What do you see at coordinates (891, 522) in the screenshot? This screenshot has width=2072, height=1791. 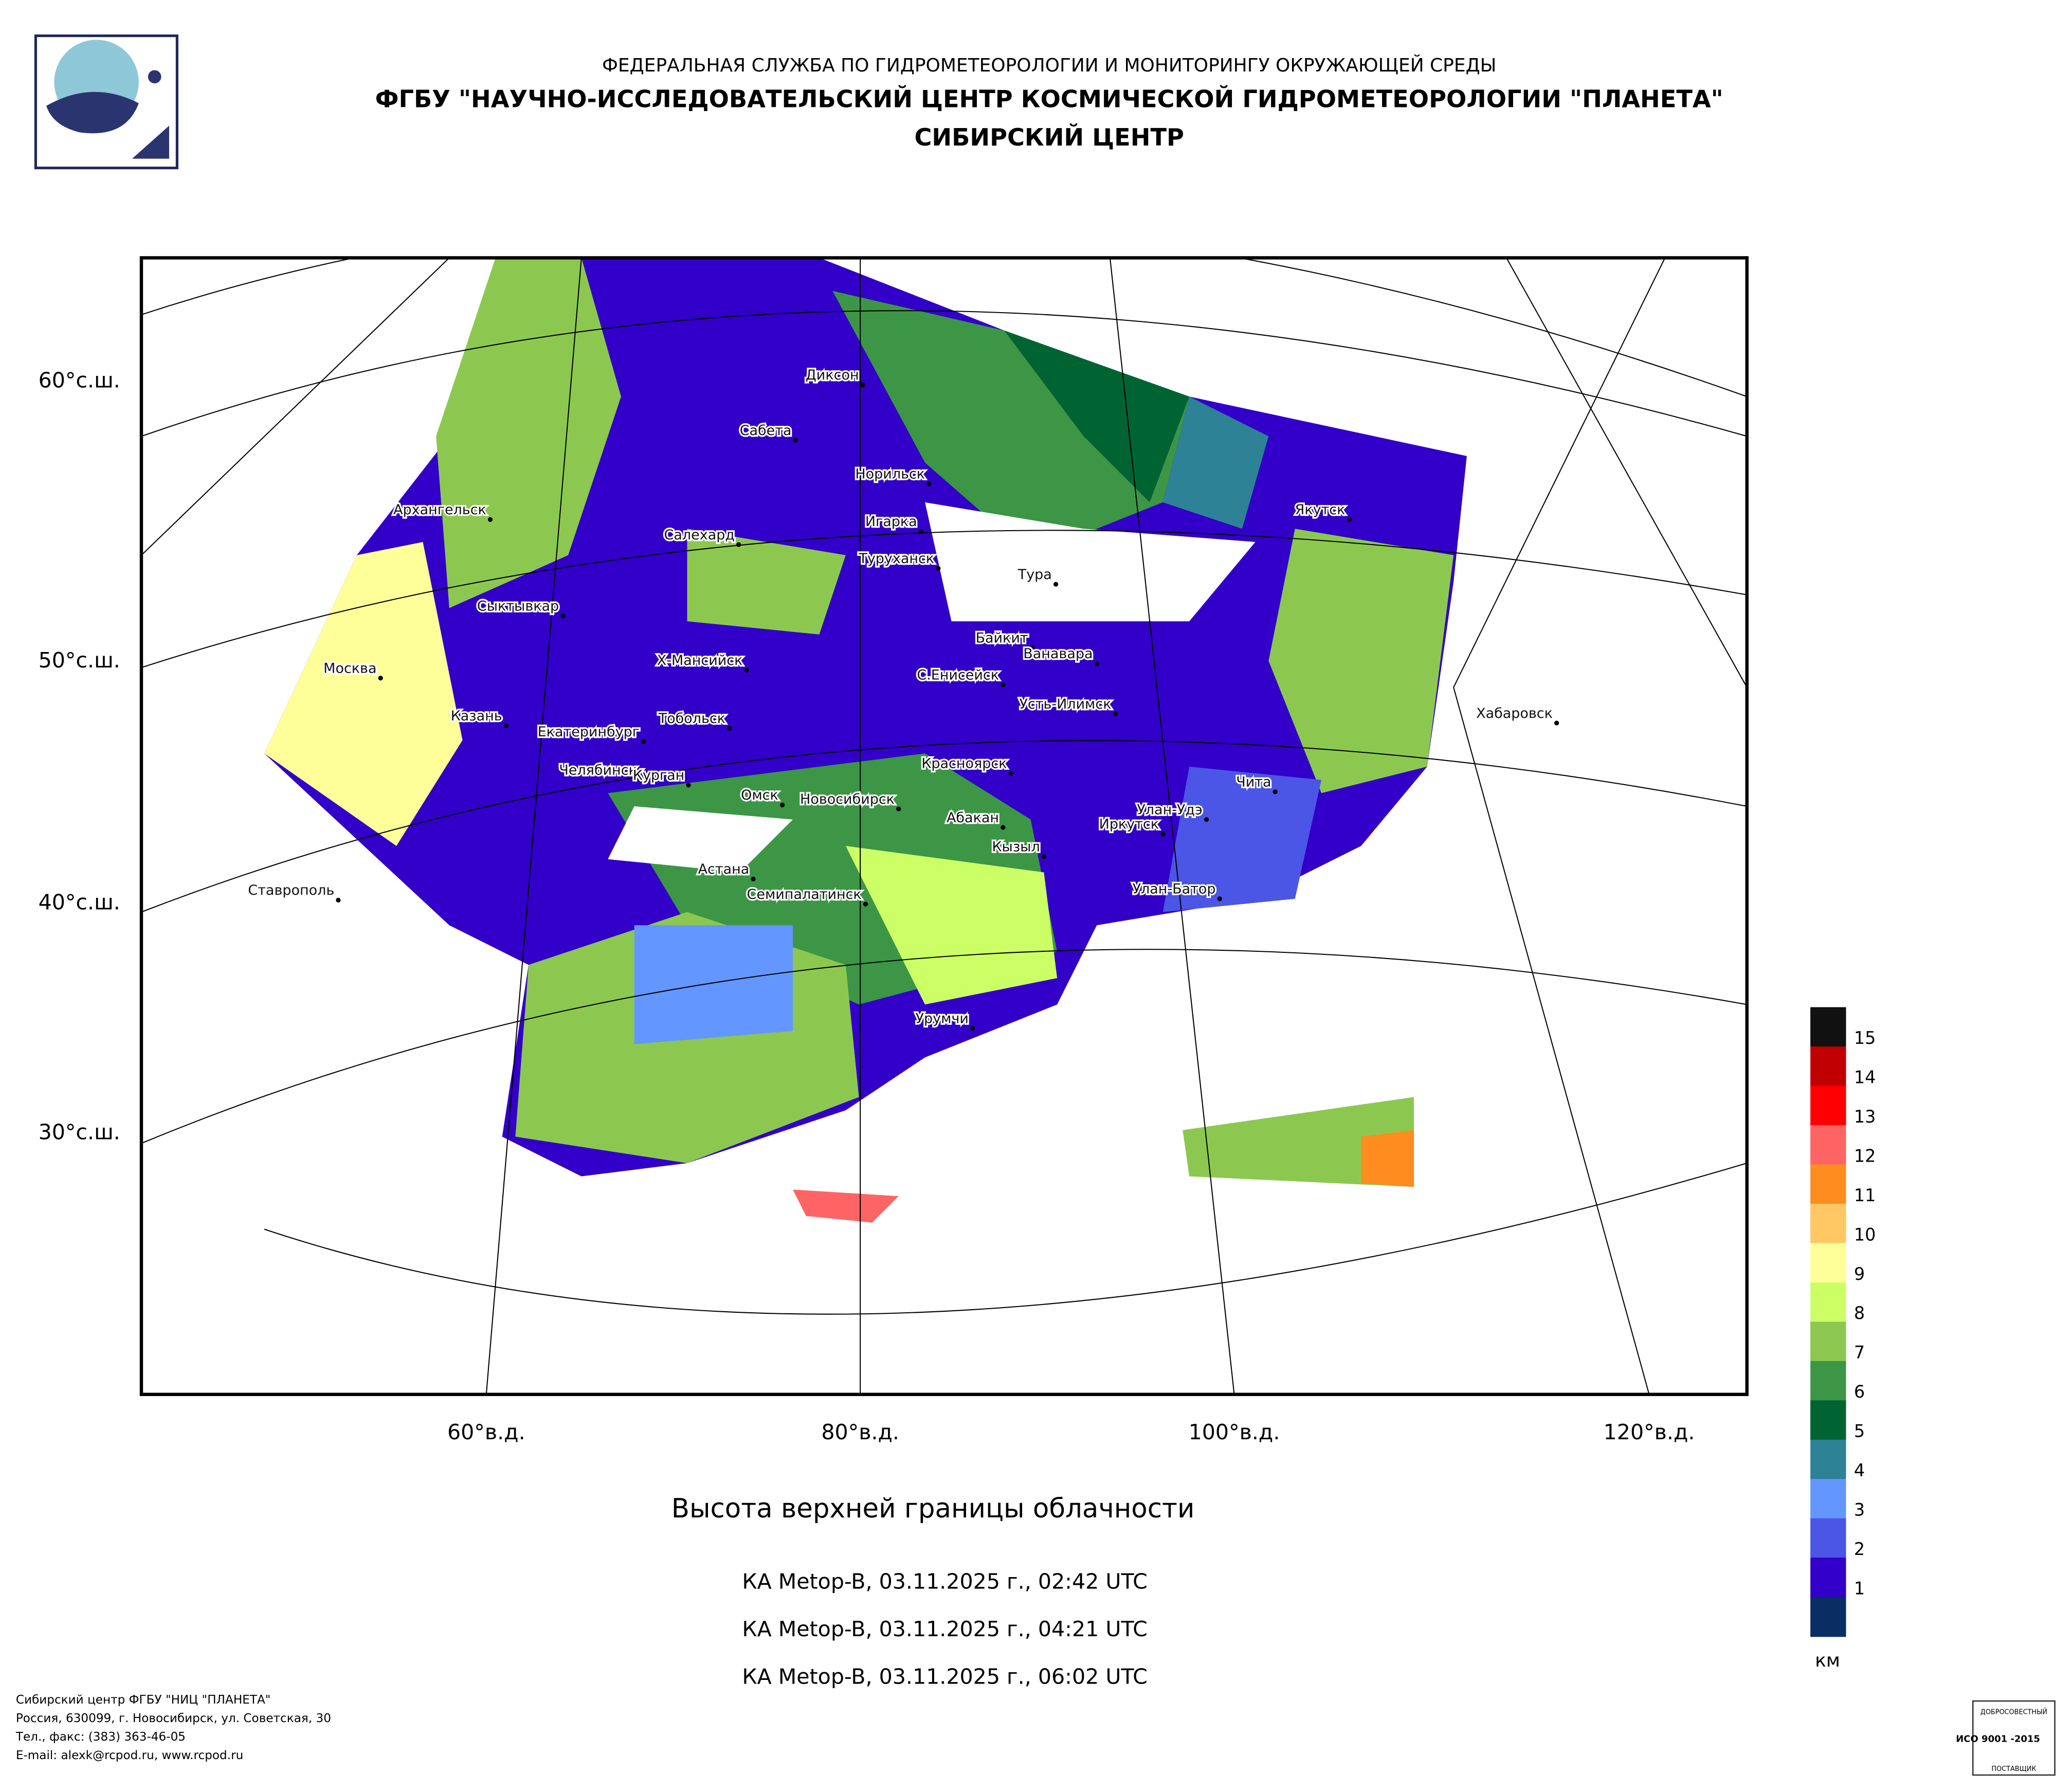 I see `city-label: Игарка` at bounding box center [891, 522].